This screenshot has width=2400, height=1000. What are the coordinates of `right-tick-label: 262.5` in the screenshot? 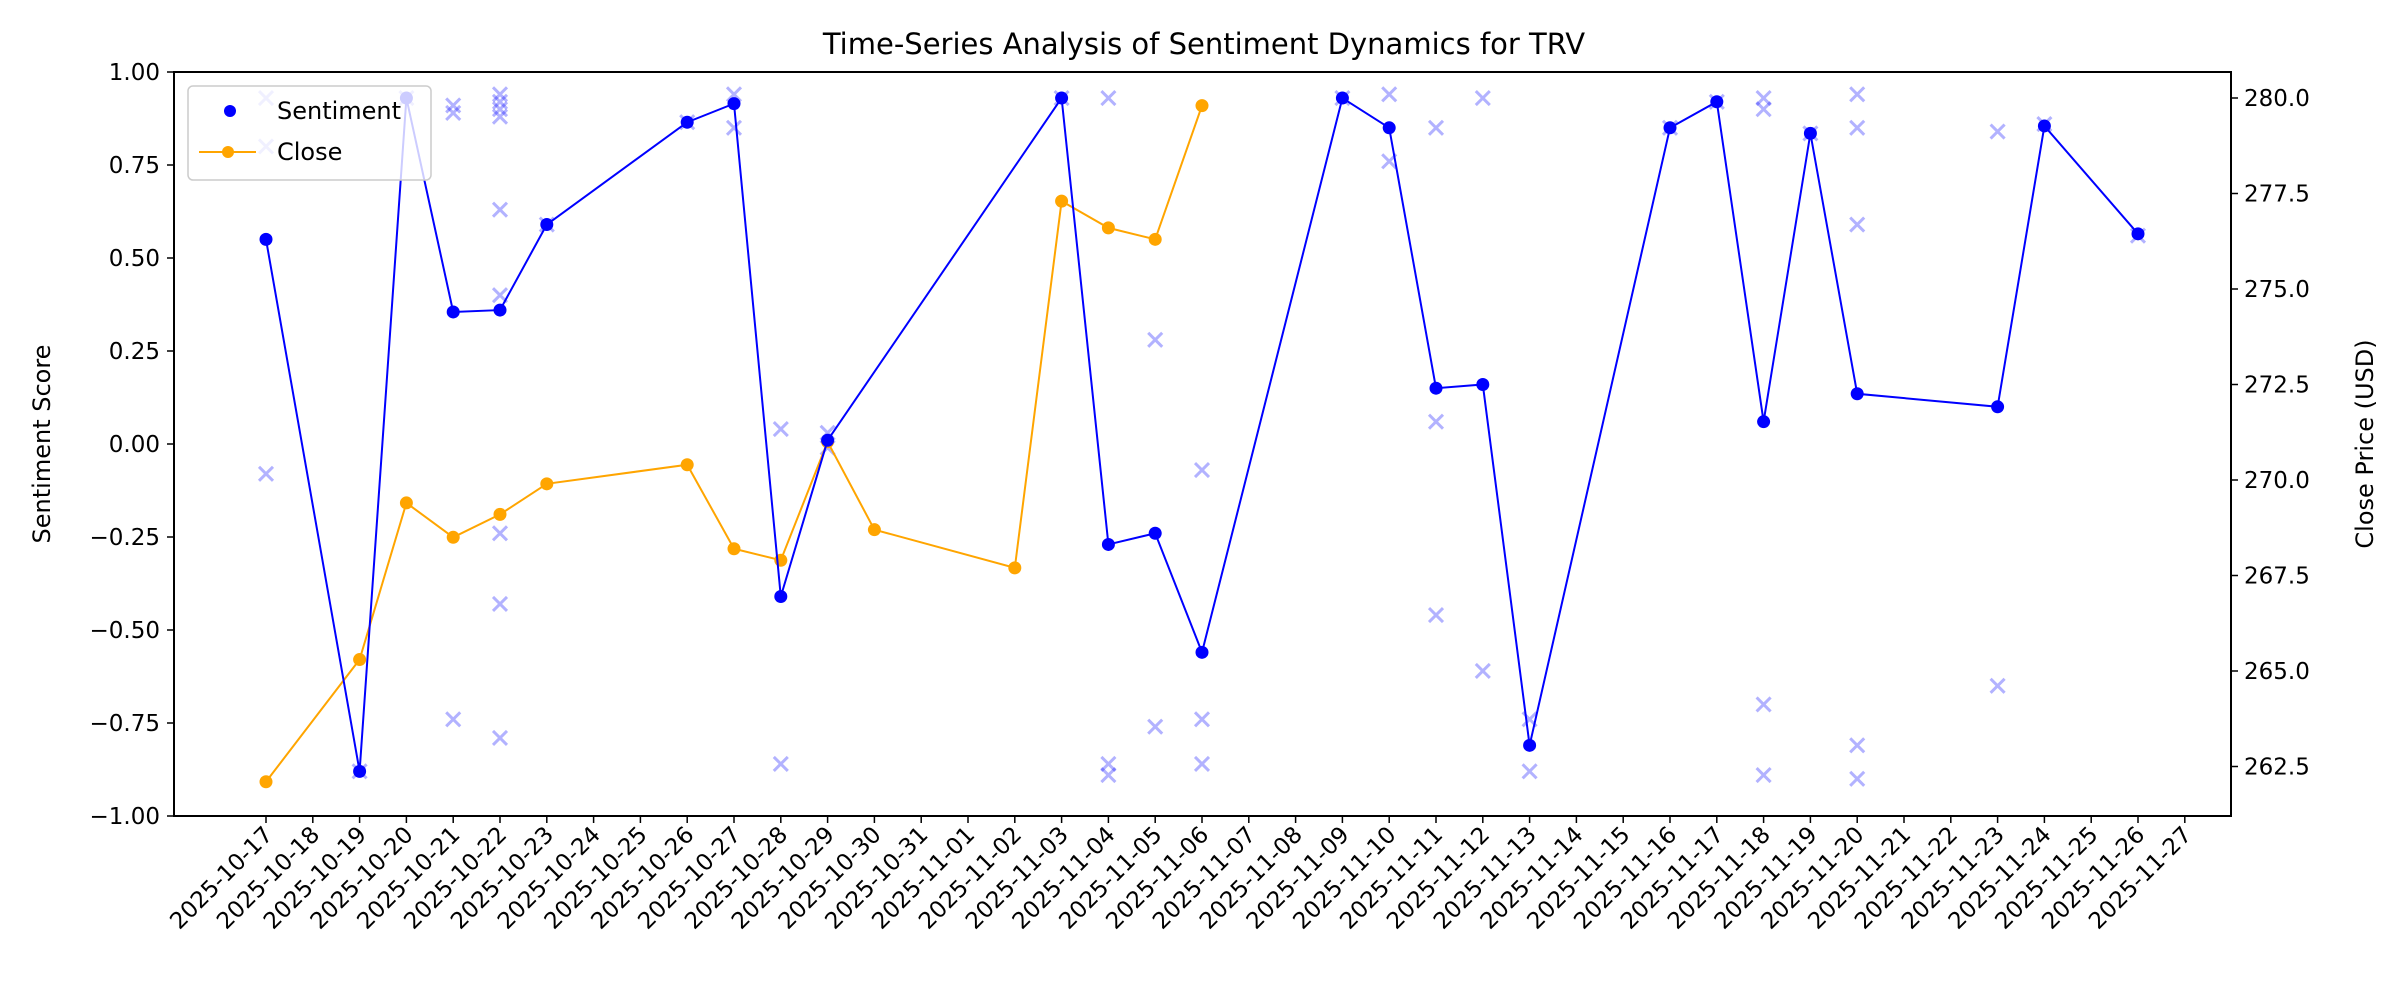 It's located at (2277, 768).